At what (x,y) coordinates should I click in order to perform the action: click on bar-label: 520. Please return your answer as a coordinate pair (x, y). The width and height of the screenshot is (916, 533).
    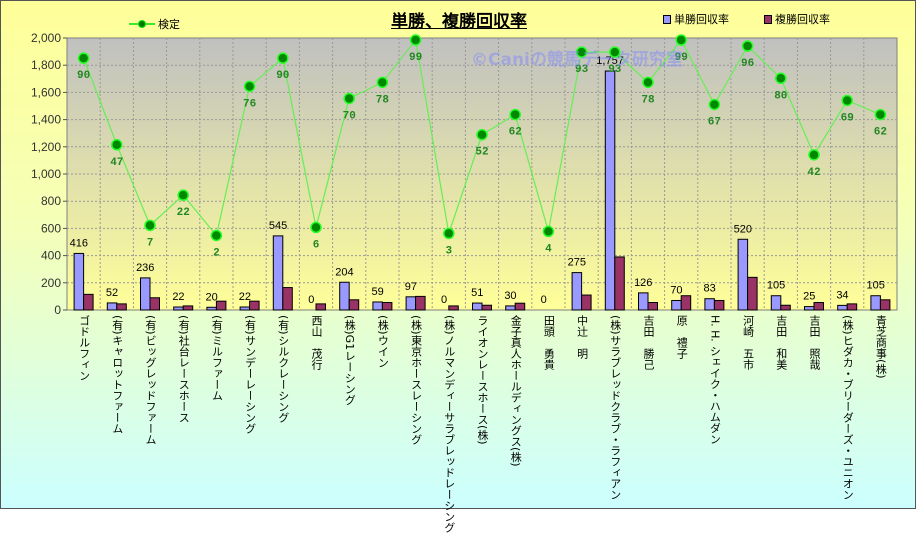
    Looking at the image, I should click on (743, 229).